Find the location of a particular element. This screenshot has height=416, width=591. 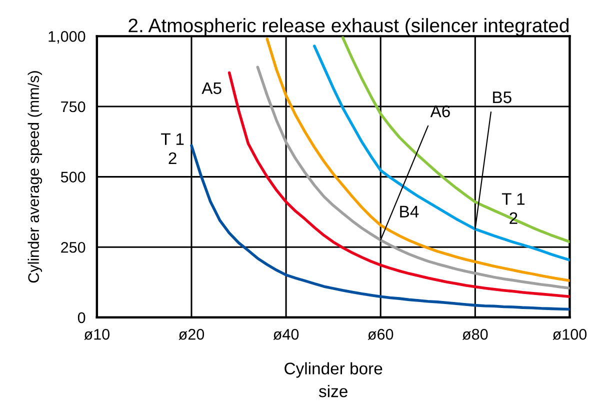

x-tick-label: ø80 is located at coordinates (475, 334).